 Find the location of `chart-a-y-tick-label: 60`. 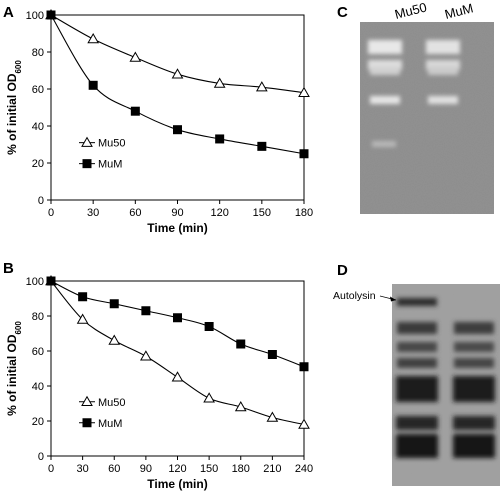

chart-a-y-tick-label: 60 is located at coordinates (38, 90).